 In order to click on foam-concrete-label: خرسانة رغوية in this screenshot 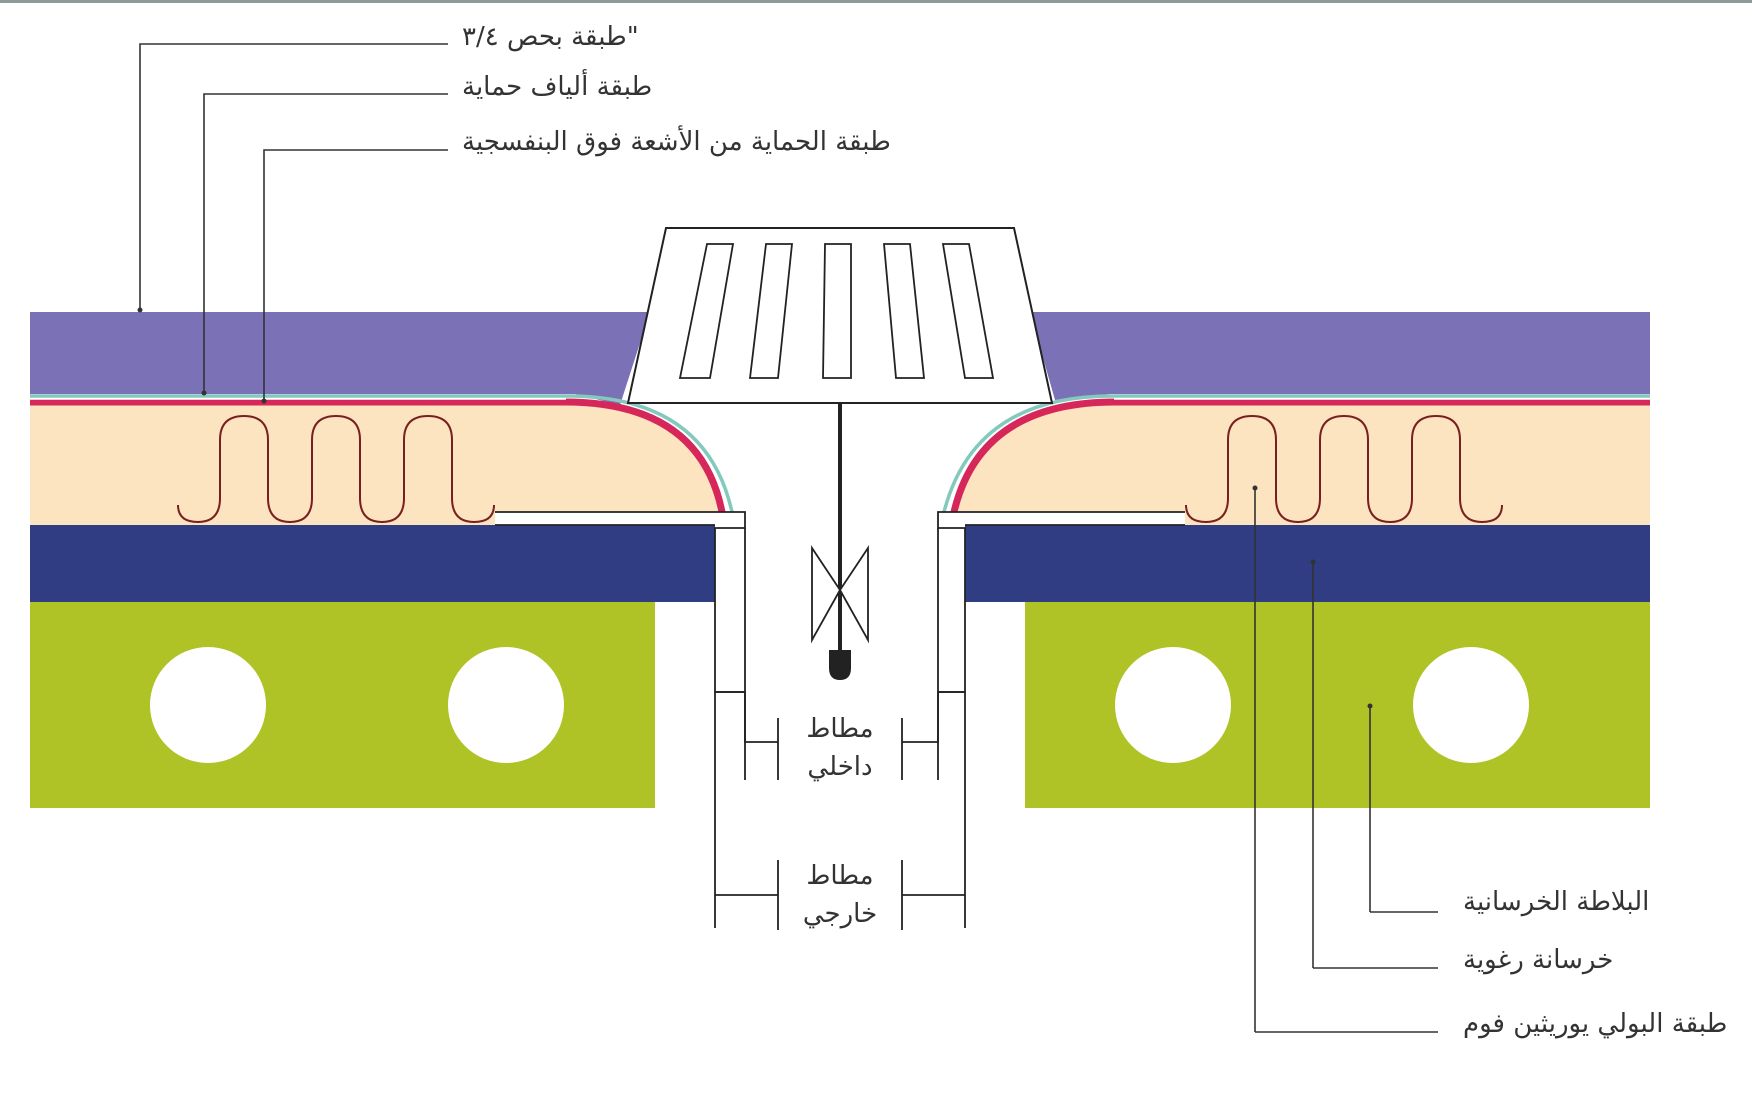, I will do `click(1538, 960)`.